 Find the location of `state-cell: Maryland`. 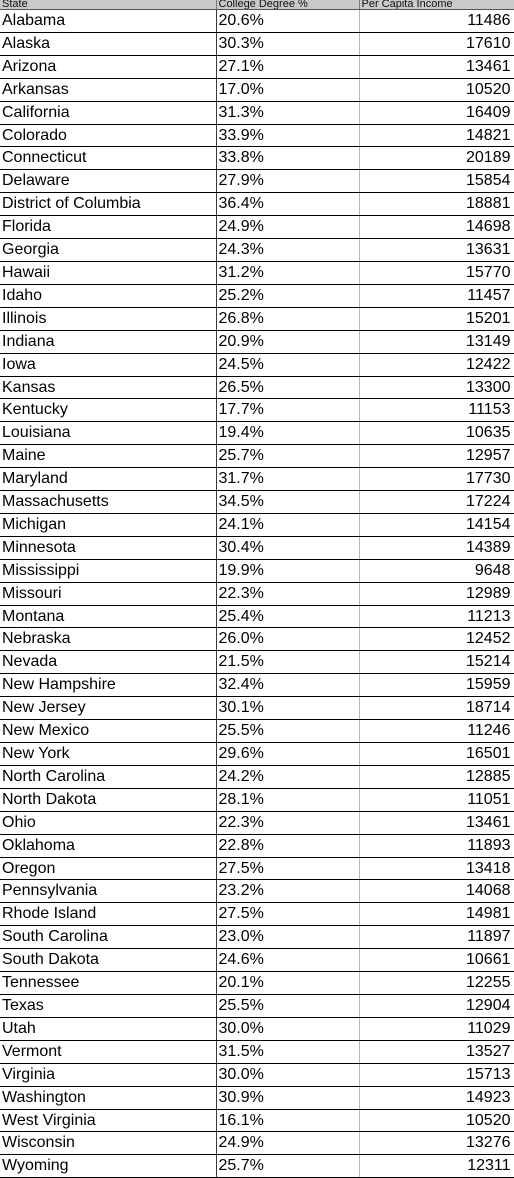

state-cell: Maryland is located at coordinates (108, 479).